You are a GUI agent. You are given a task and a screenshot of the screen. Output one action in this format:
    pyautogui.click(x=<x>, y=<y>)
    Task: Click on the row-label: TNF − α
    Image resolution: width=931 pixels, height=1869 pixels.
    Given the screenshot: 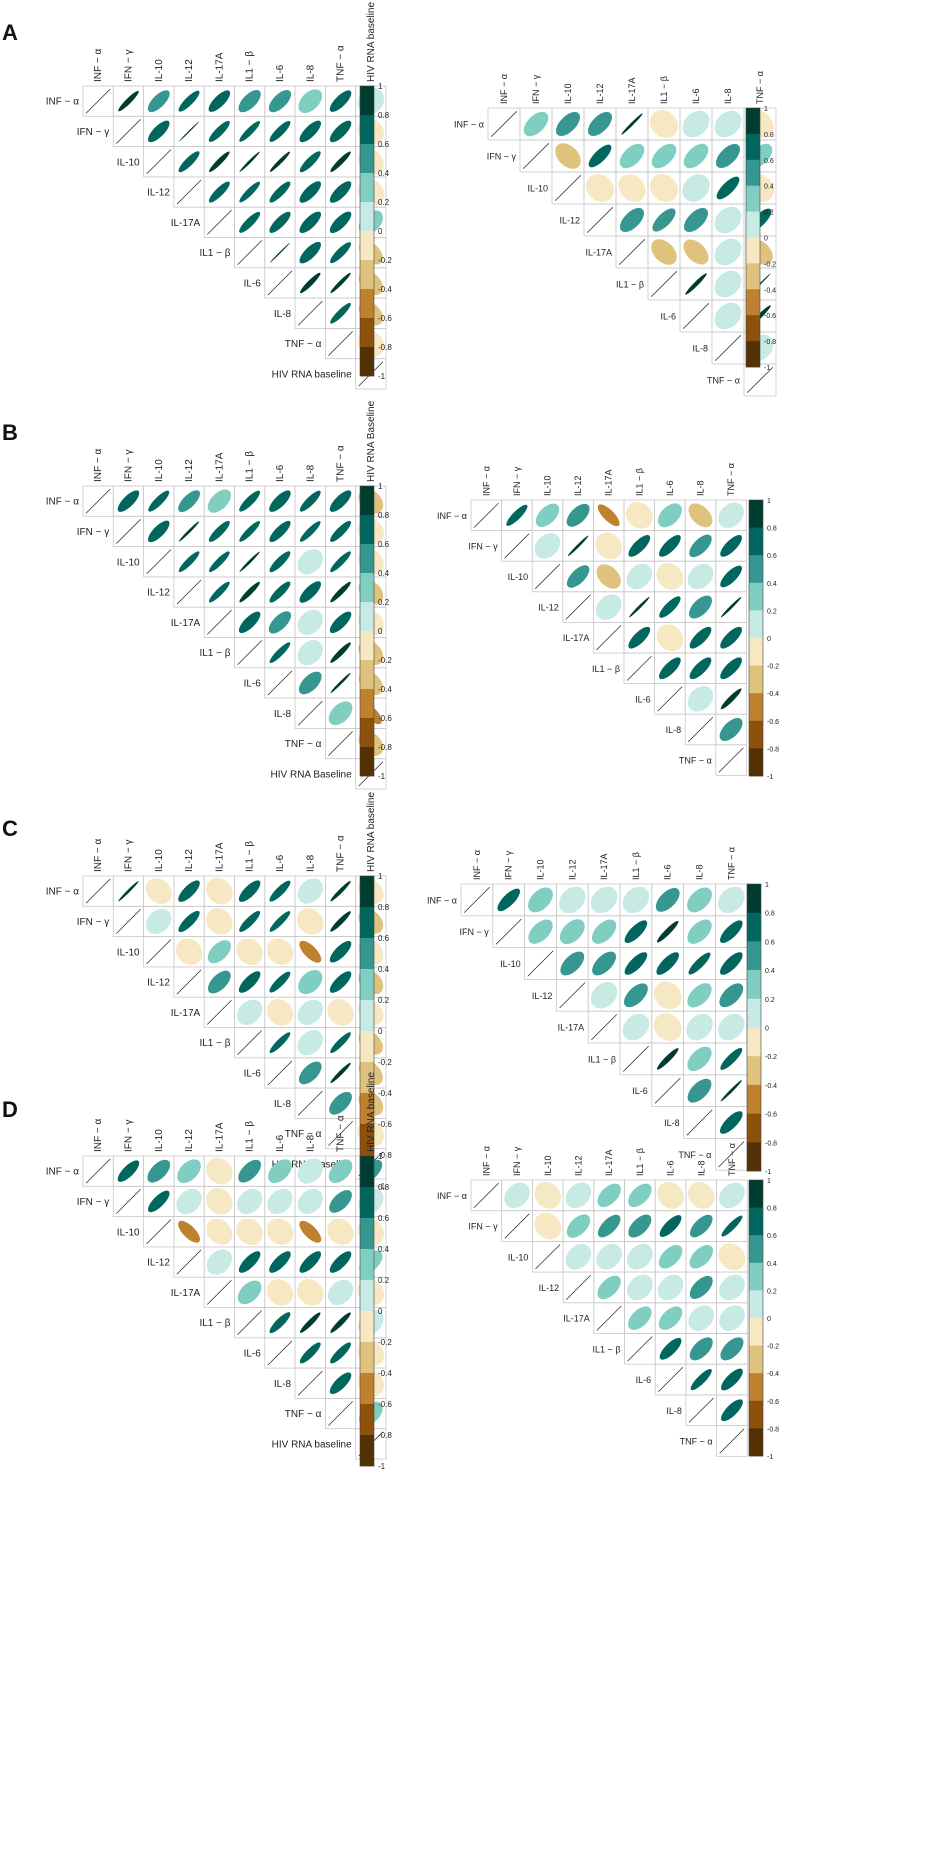 What is the action you would take?
    pyautogui.click(x=695, y=761)
    